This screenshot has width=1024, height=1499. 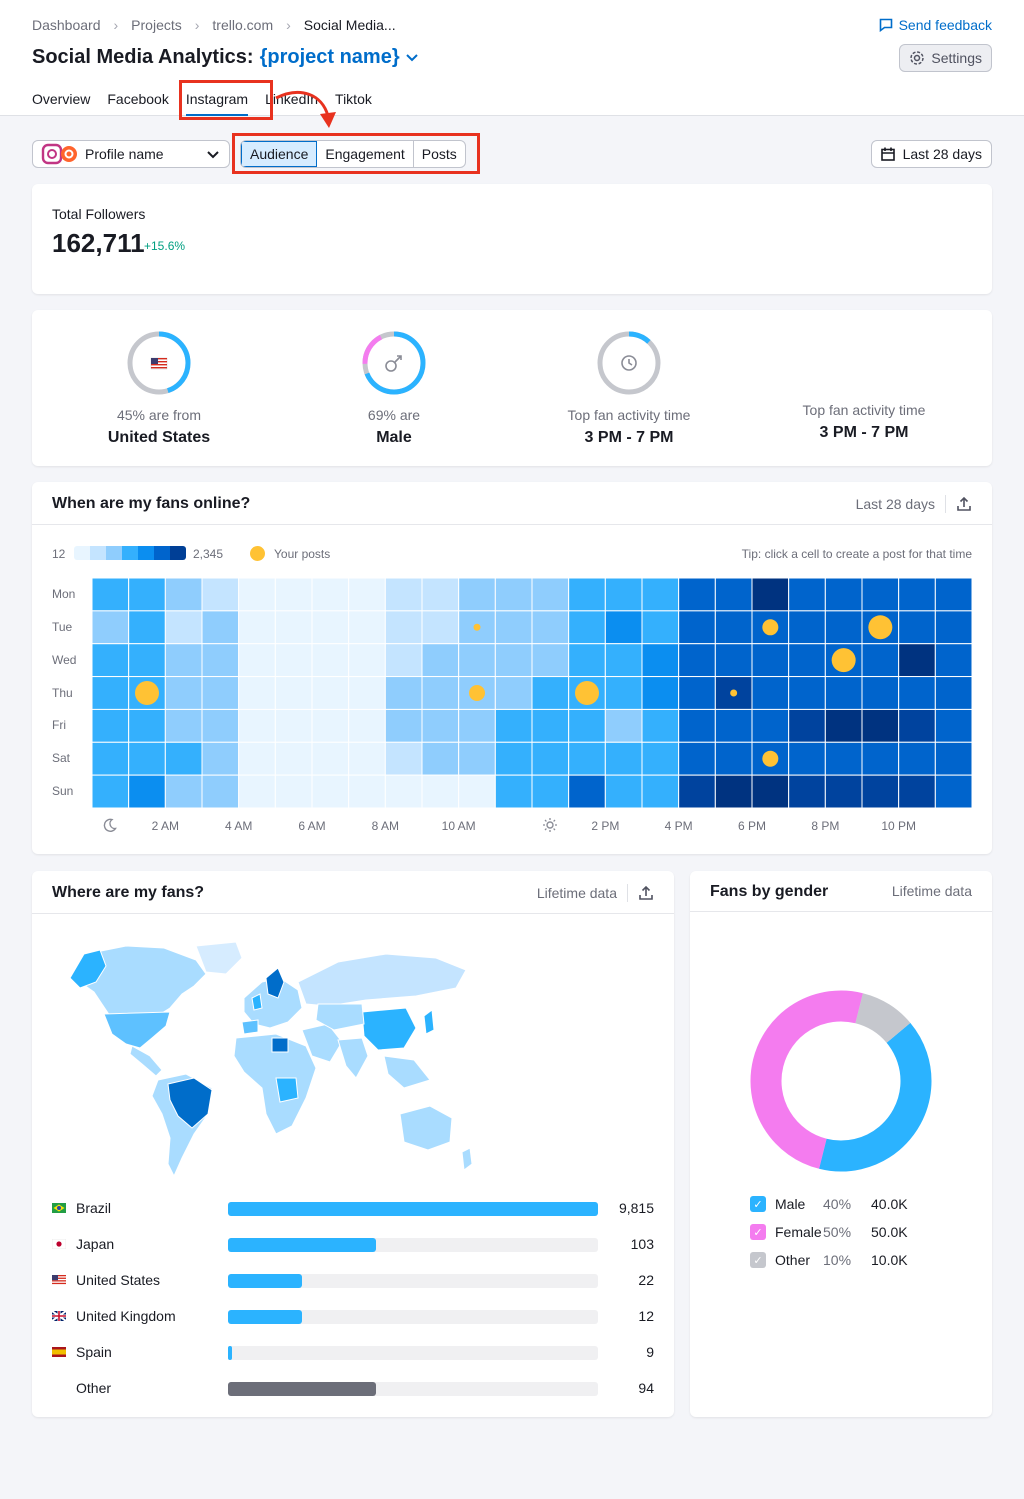 I want to click on breadcrumb-projects: Projects, so click(x=156, y=25).